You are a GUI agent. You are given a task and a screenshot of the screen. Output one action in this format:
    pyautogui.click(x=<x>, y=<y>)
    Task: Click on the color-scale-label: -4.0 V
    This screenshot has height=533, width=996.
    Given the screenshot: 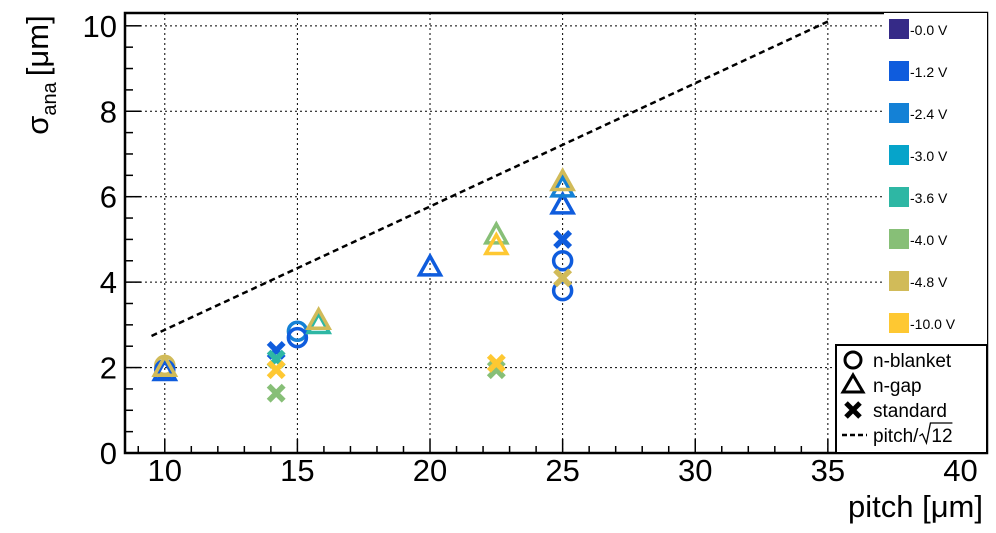 What is the action you would take?
    pyautogui.click(x=929, y=240)
    